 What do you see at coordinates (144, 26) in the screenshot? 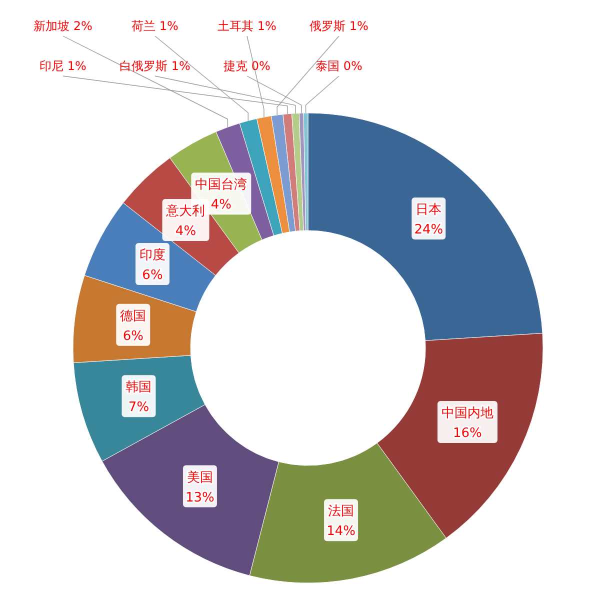
I see `slice-label: 荷兰` at bounding box center [144, 26].